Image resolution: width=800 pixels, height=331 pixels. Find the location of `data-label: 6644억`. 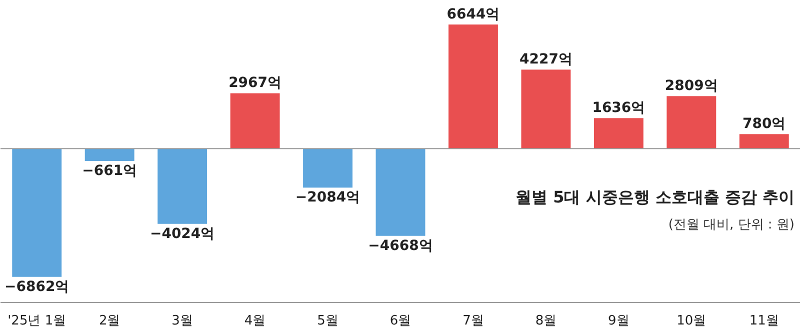

data-label: 6644억 is located at coordinates (473, 14).